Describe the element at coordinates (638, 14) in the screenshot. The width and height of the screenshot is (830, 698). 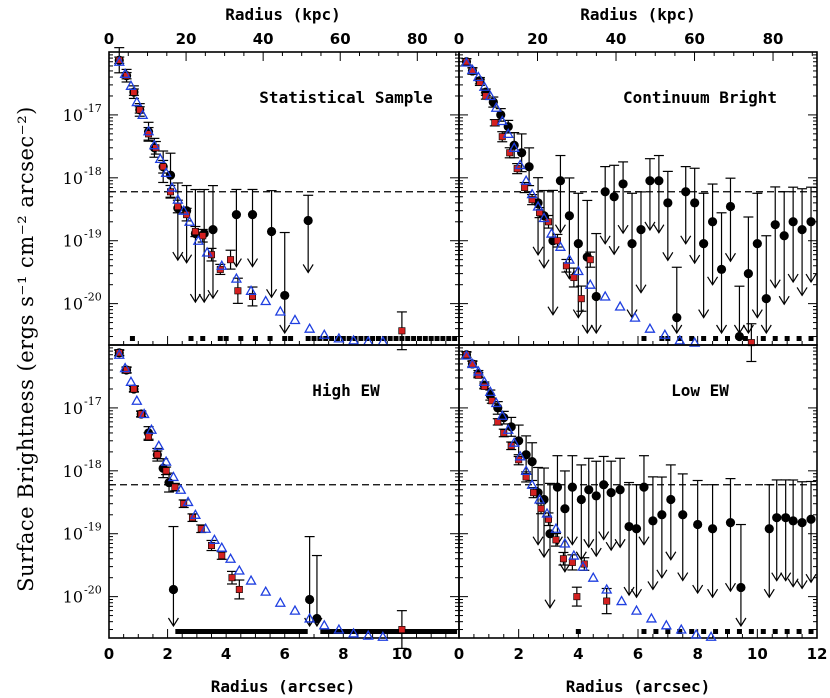
I see `top-x-axis-title-right: Radius (kpc)` at that location.